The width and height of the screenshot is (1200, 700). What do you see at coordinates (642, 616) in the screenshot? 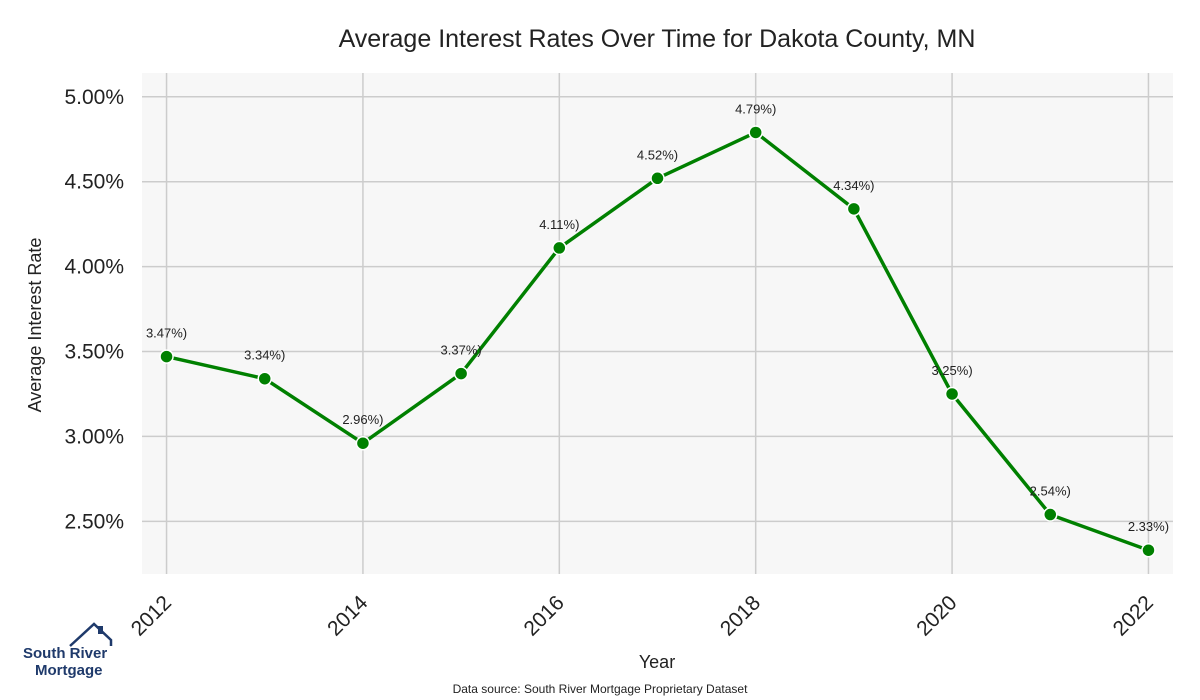
I see `x-axis-ticks: 2012 2014 2016 2018 2020 2022` at bounding box center [642, 616].